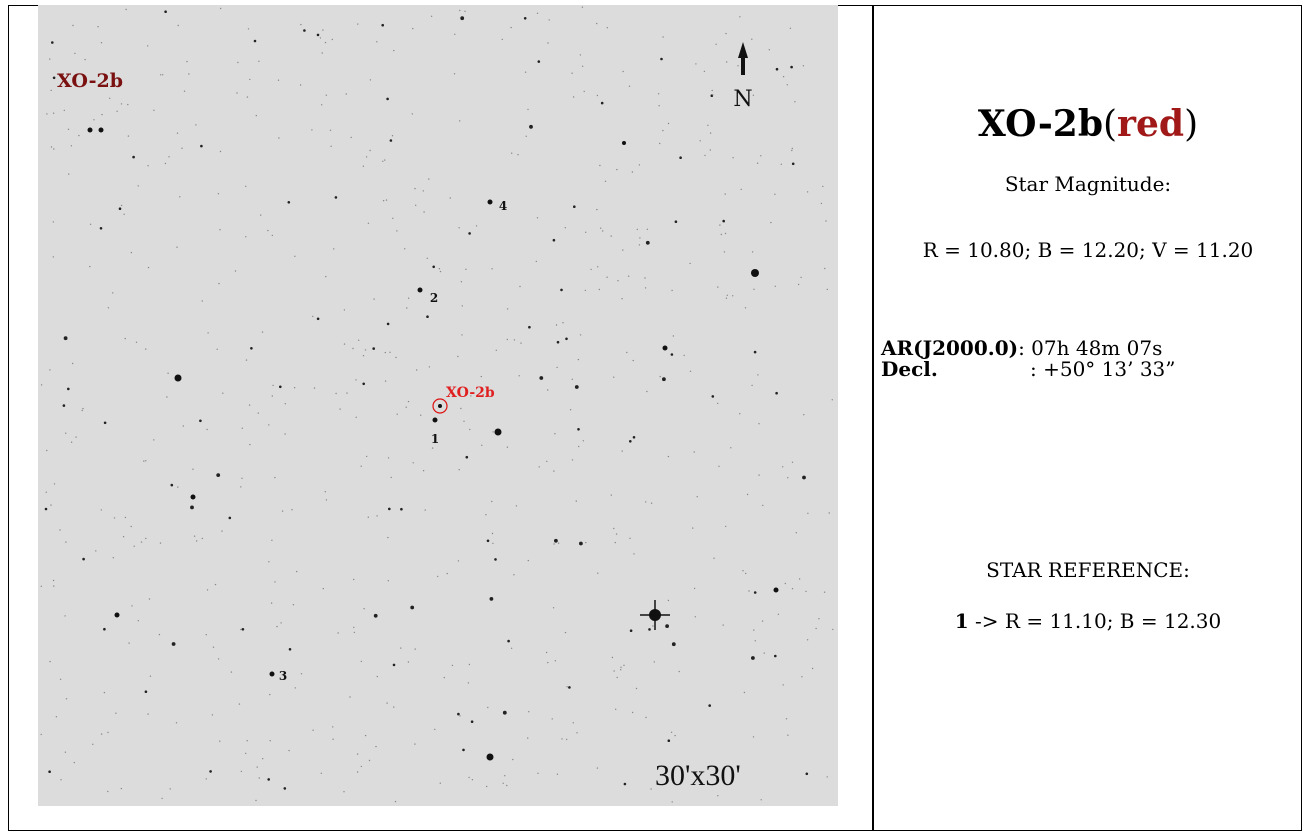 Image resolution: width=1311 pixels, height=836 pixels. Describe the element at coordinates (283, 676) in the screenshot. I see `ref-label: 3` at that location.